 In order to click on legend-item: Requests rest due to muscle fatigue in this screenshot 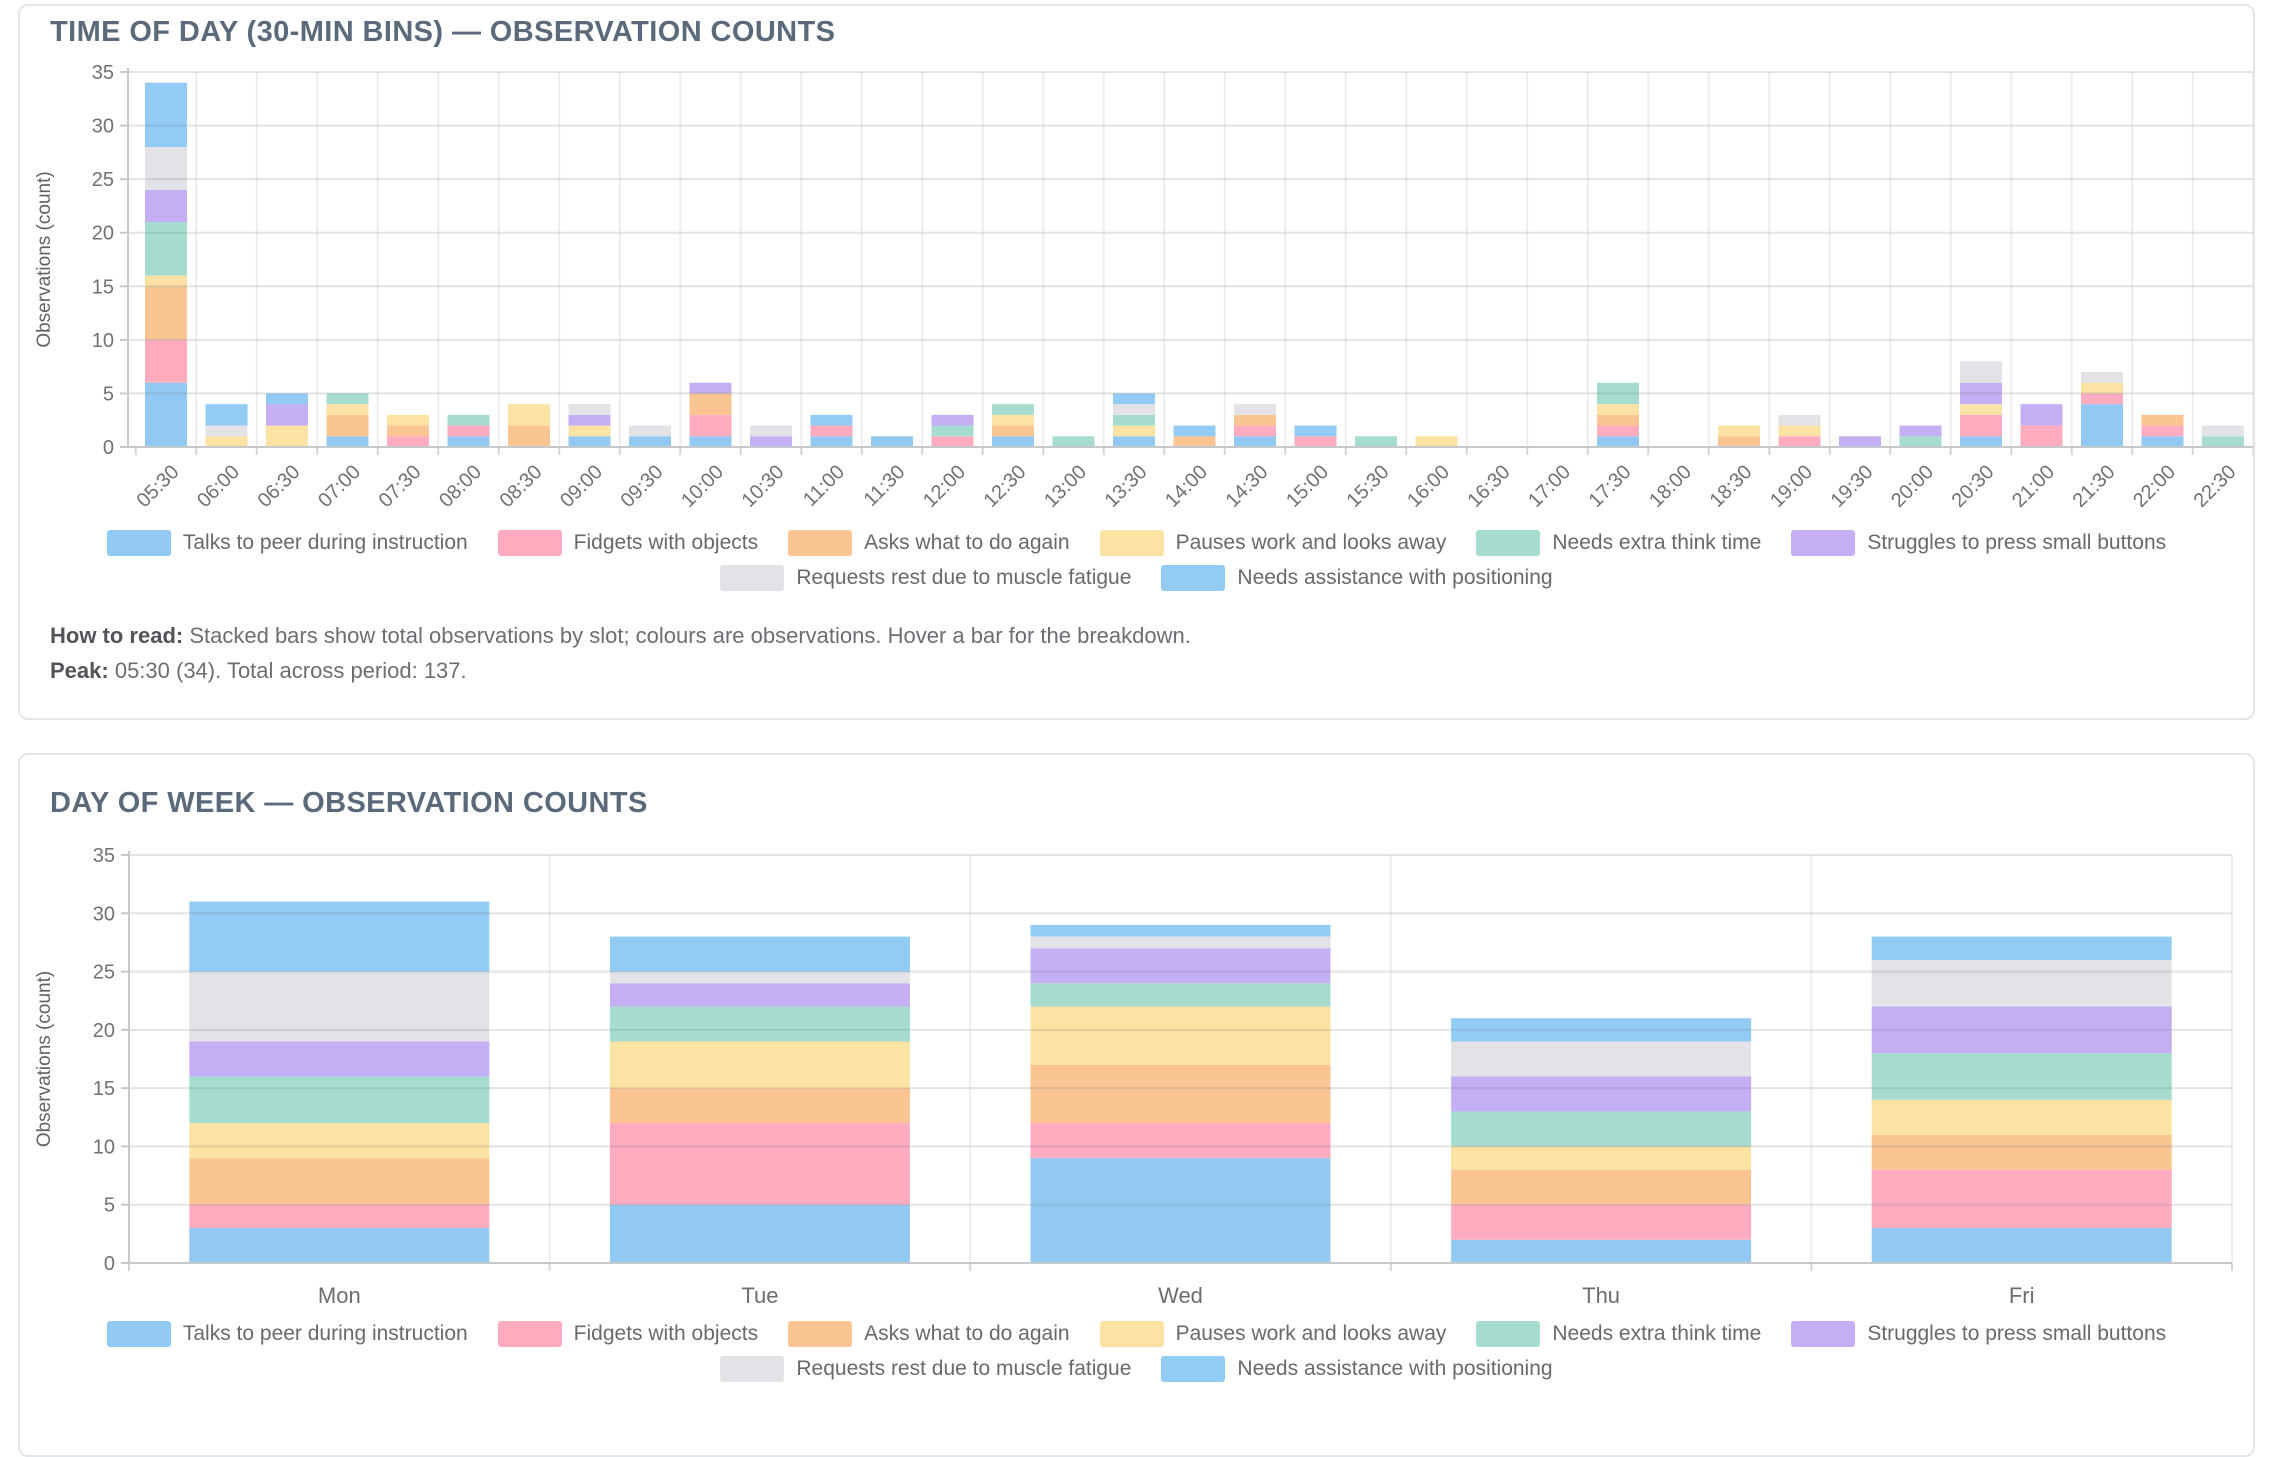, I will do `click(925, 578)`.